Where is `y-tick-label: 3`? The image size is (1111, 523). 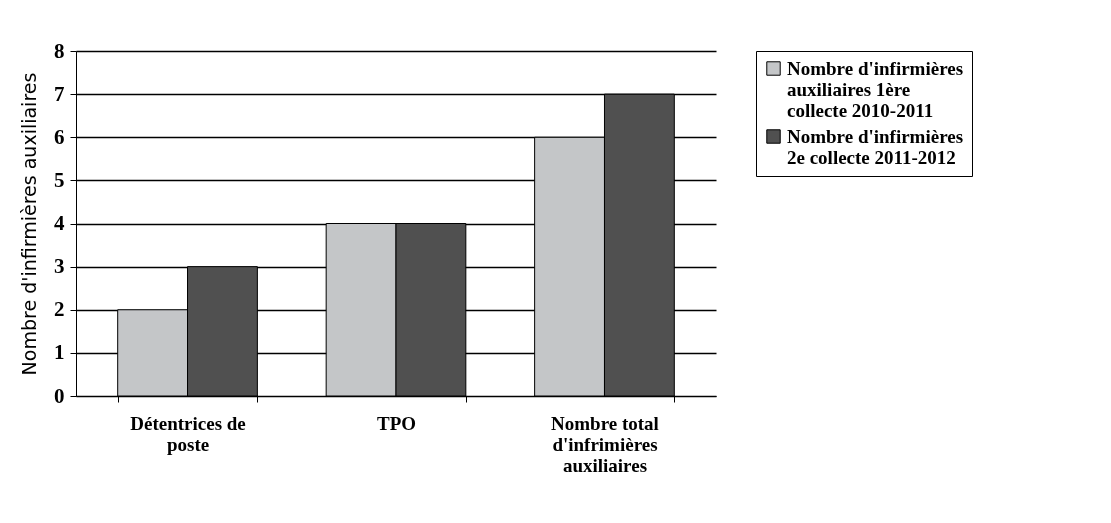
y-tick-label: 3 is located at coordinates (59, 266).